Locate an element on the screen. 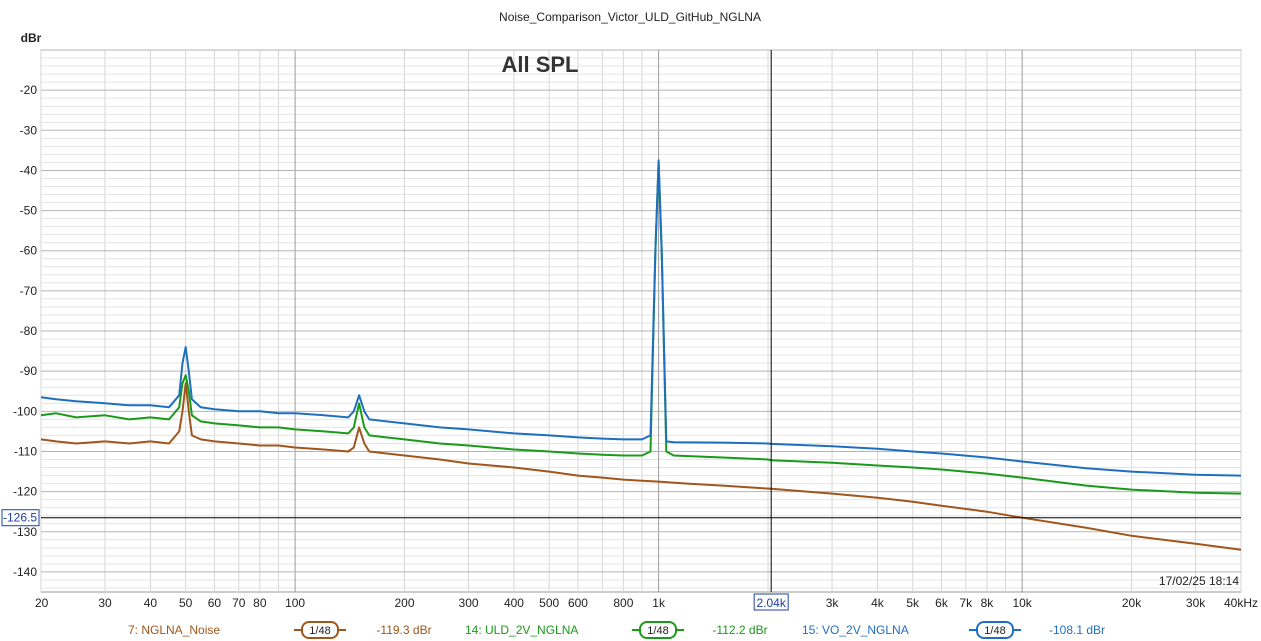  x-tick-label: 30k is located at coordinates (1196, 603).